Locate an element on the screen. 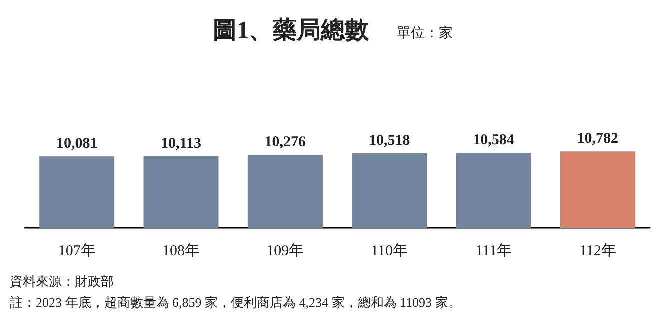  x-tick-label: 107年 is located at coordinates (77, 251).